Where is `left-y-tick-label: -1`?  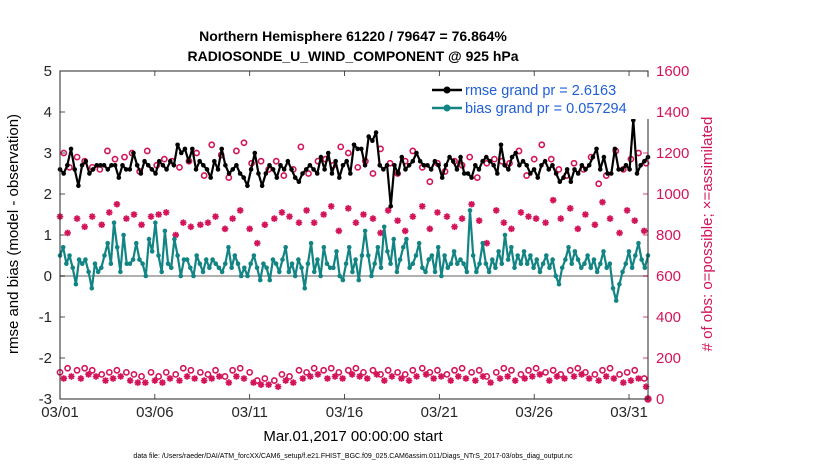 left-y-tick-label: -1 is located at coordinates (45, 317).